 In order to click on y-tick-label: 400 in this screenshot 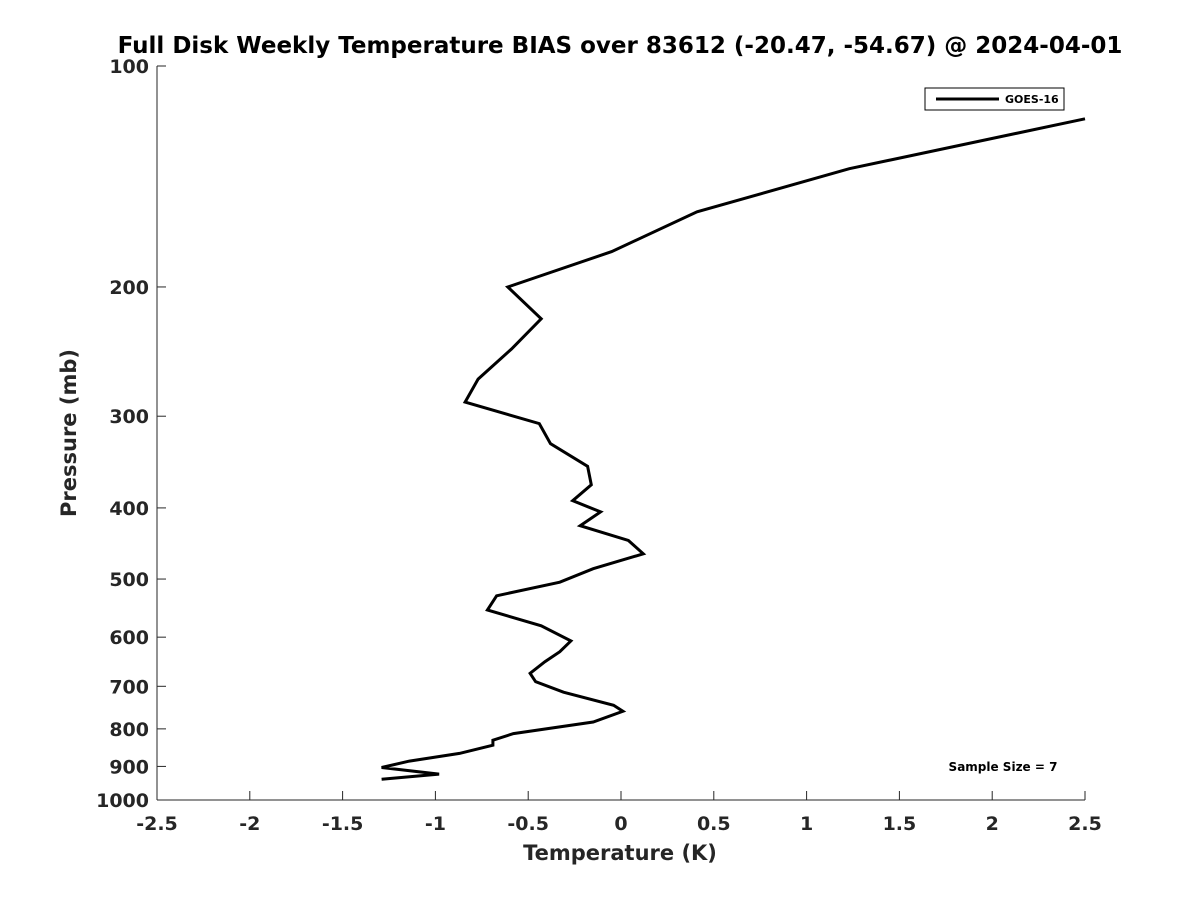, I will do `click(129, 509)`.